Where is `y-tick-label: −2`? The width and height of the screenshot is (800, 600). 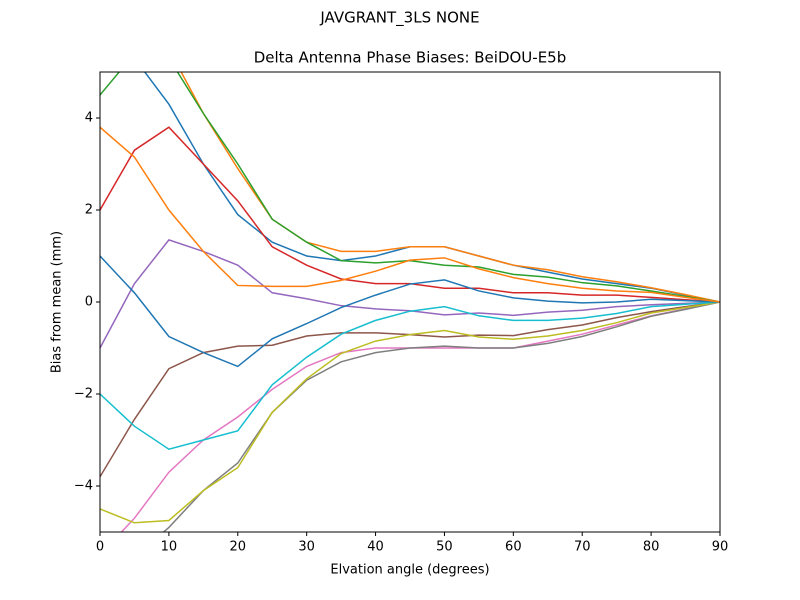 y-tick-label: −2 is located at coordinates (83, 394).